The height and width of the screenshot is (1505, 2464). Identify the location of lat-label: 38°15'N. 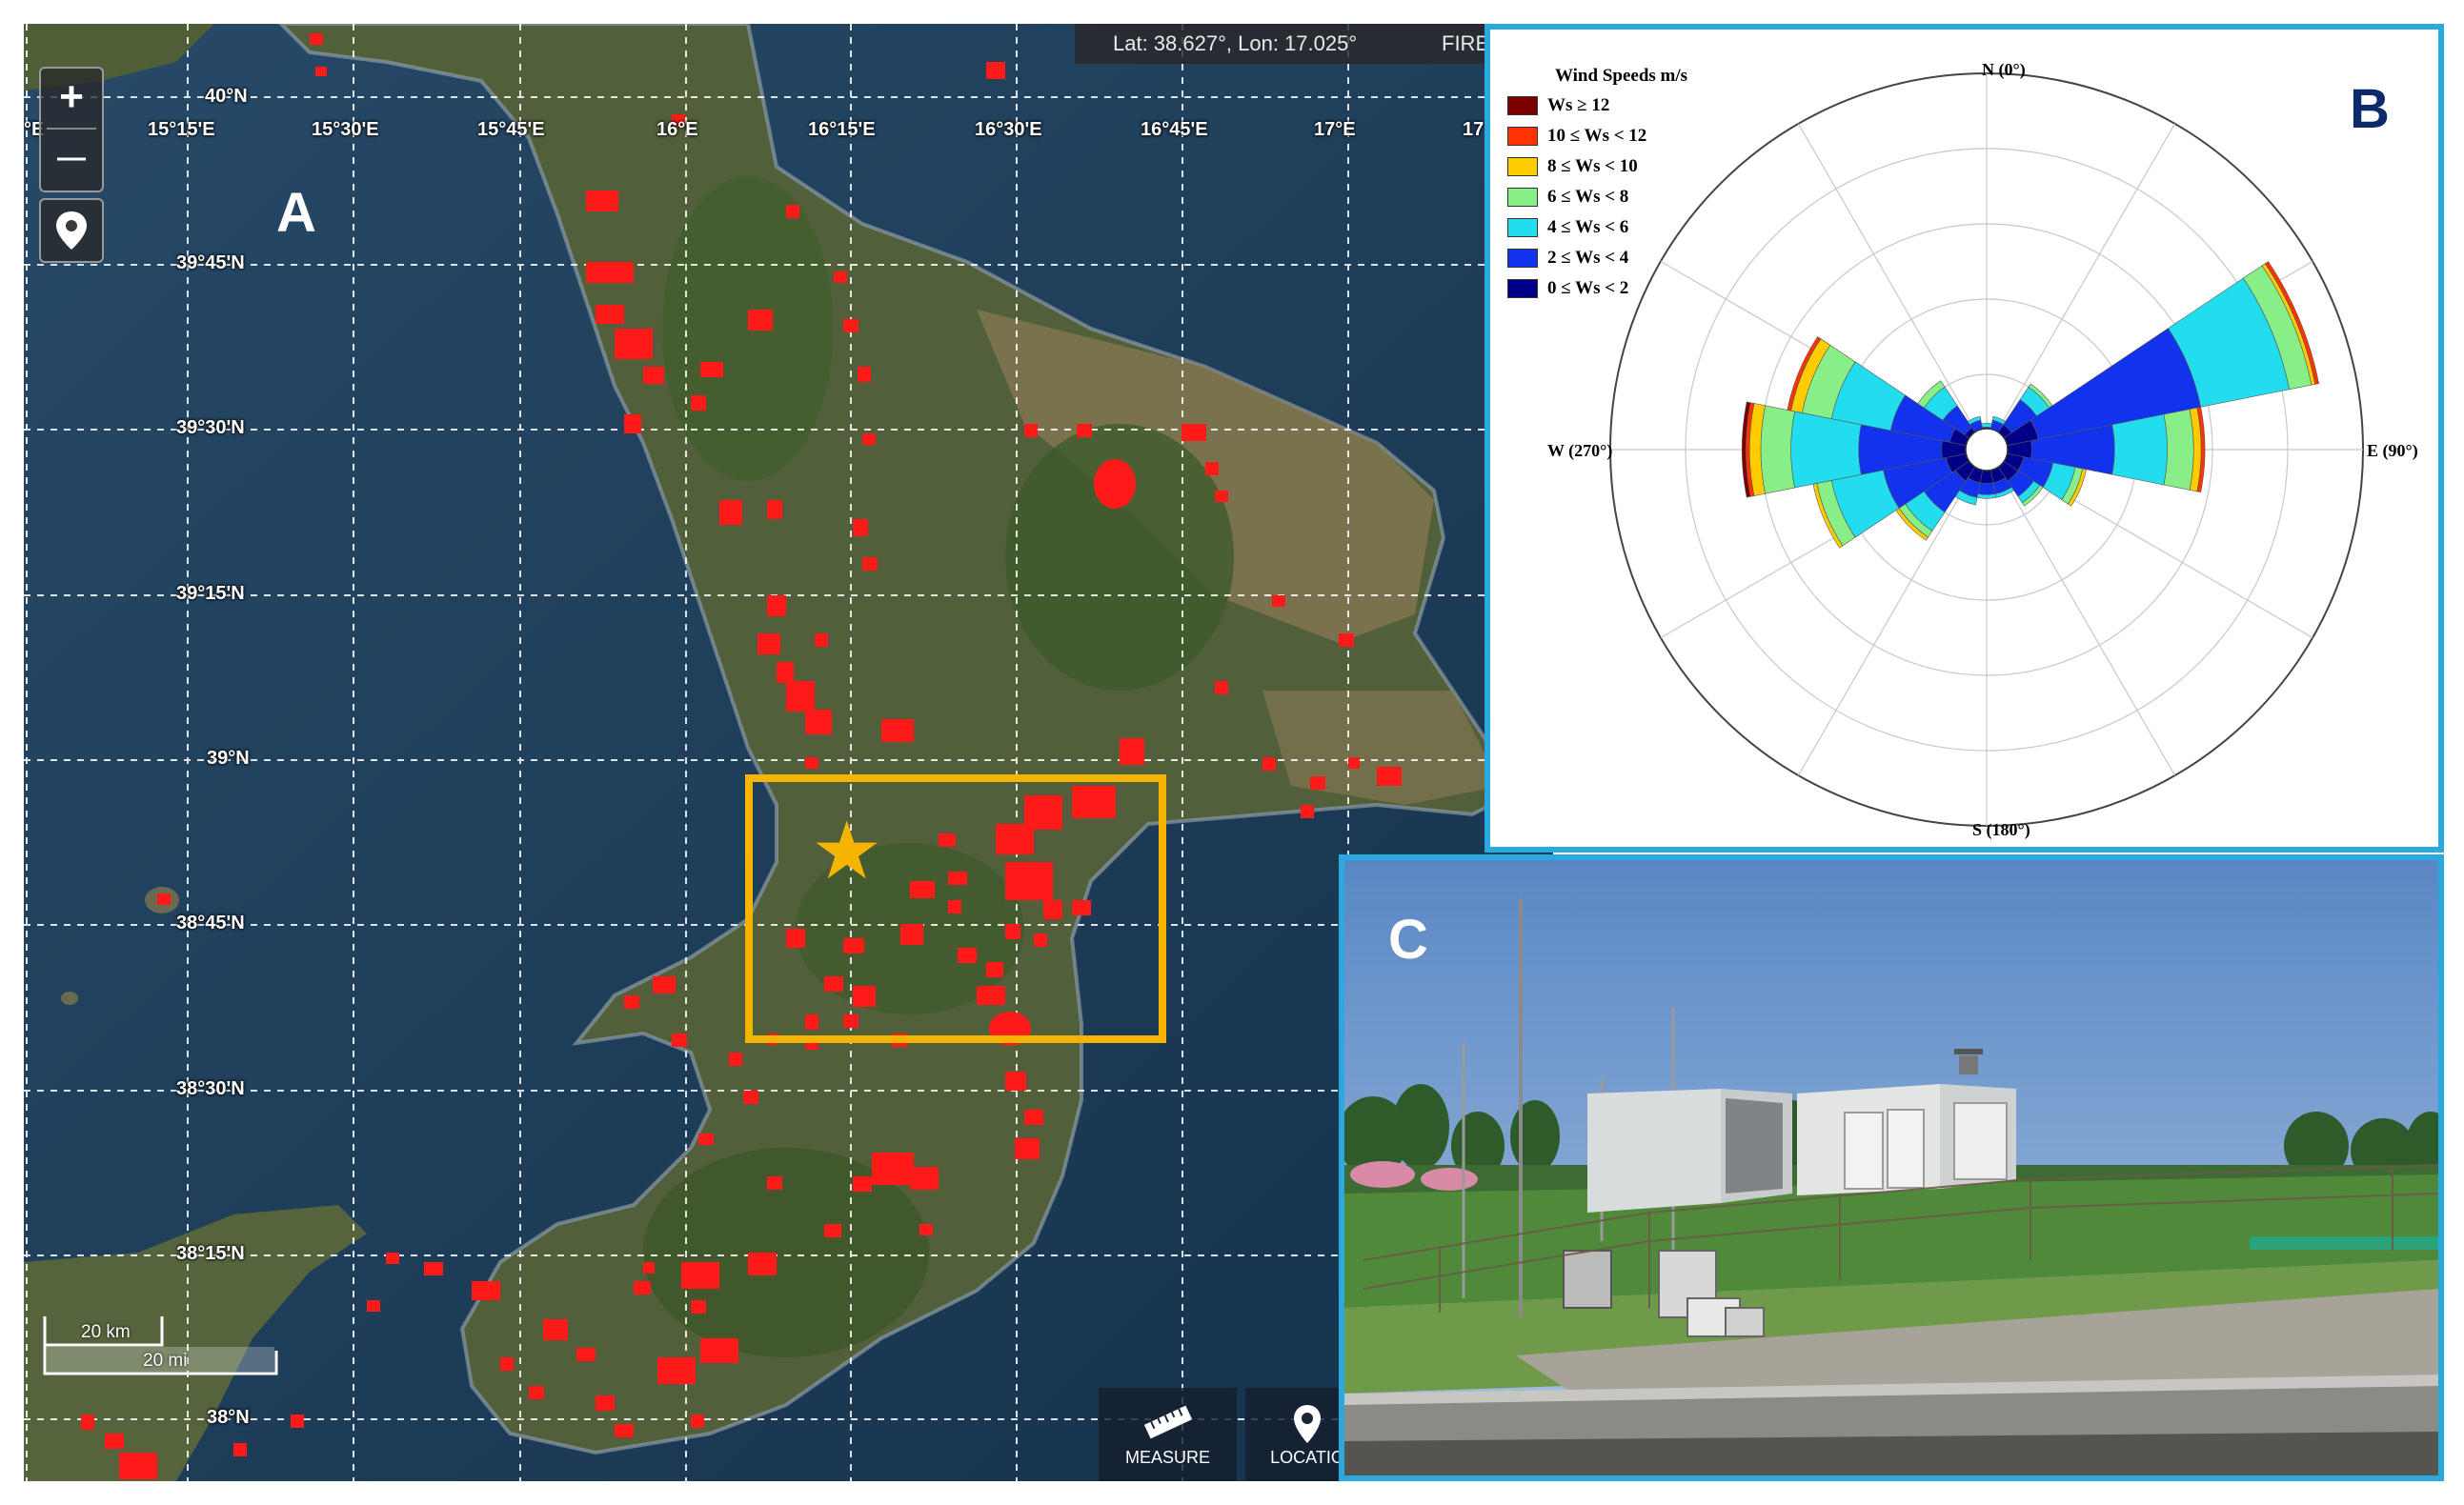
(211, 1253).